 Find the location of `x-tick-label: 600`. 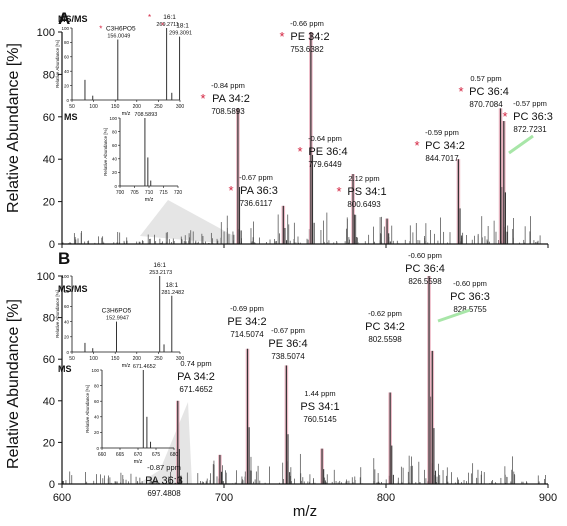

x-tick-label: 600 is located at coordinates (62, 498).